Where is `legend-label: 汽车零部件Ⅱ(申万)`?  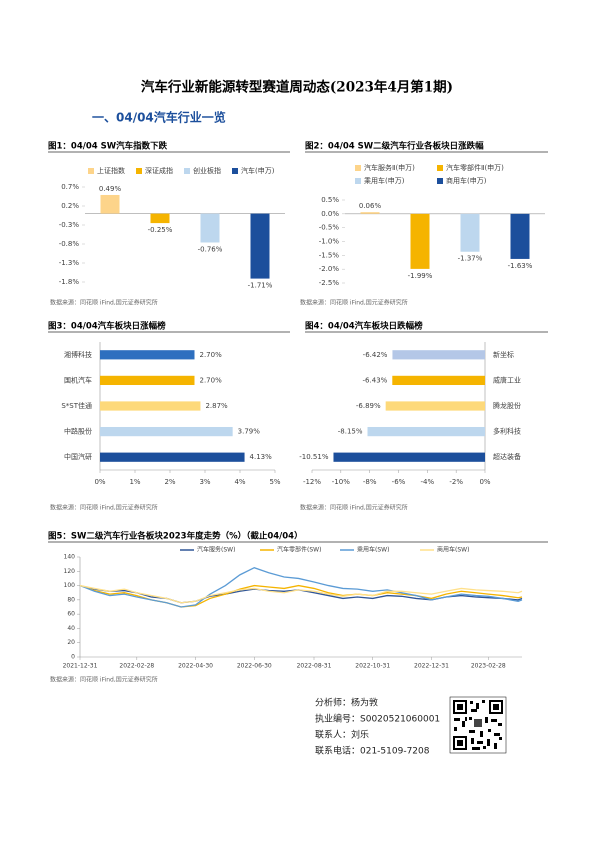
legend-label: 汽车零部件Ⅱ(申万) is located at coordinates (475, 167).